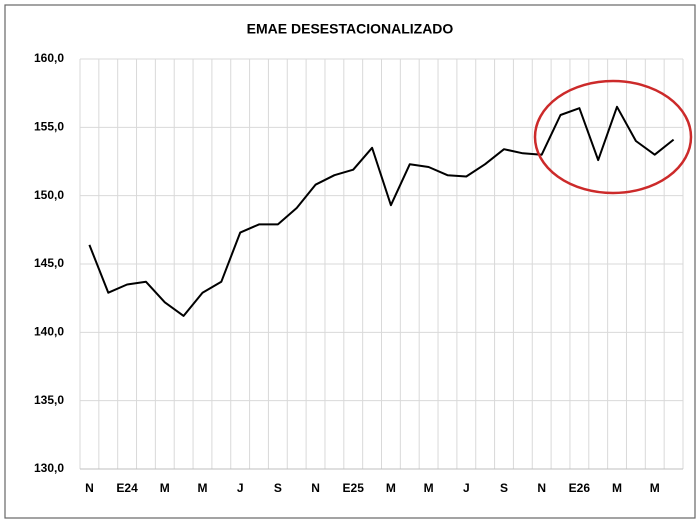 This screenshot has height=524, width=700. What do you see at coordinates (49, 468) in the screenshot?
I see `y-tick-label: 130,0` at bounding box center [49, 468].